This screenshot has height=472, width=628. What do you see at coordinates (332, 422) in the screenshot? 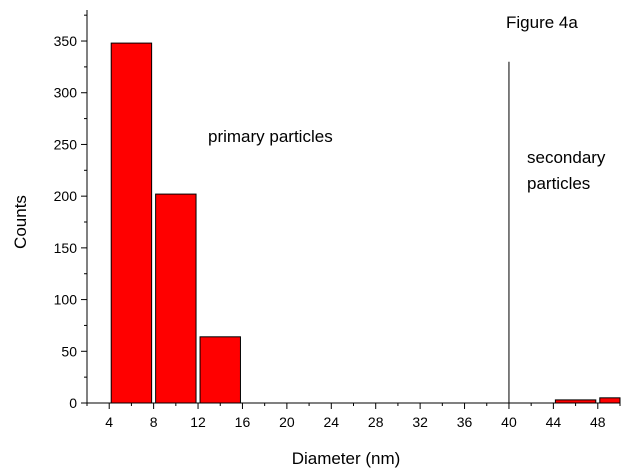
I see `x-tick-label-24: 24` at bounding box center [332, 422].